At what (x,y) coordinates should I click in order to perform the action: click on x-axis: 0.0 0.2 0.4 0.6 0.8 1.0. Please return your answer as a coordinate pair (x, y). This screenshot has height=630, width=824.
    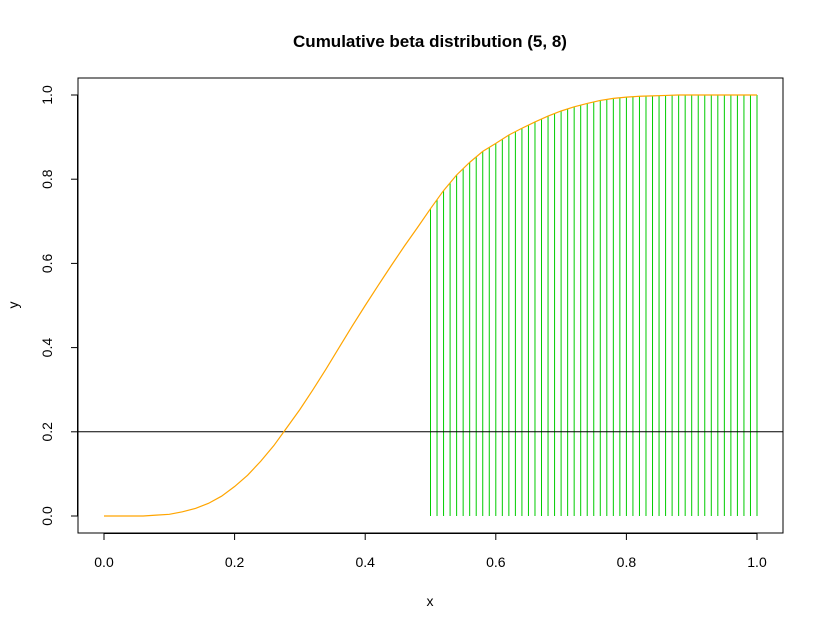
    Looking at the image, I should click on (430, 551).